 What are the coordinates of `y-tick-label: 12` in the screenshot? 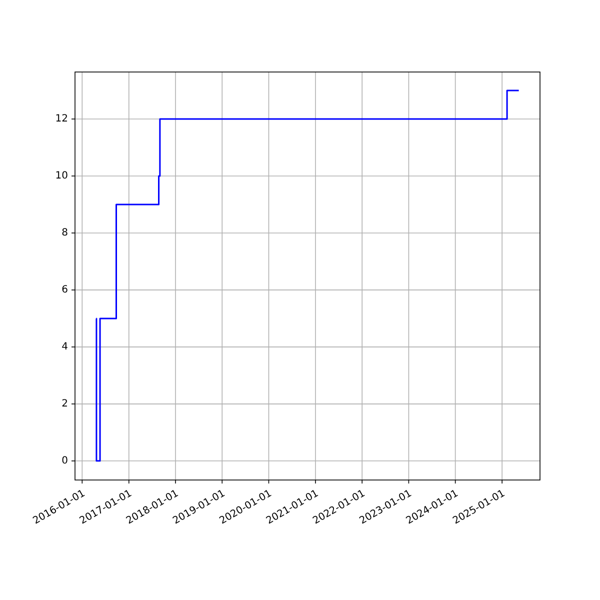 It's located at (61, 119).